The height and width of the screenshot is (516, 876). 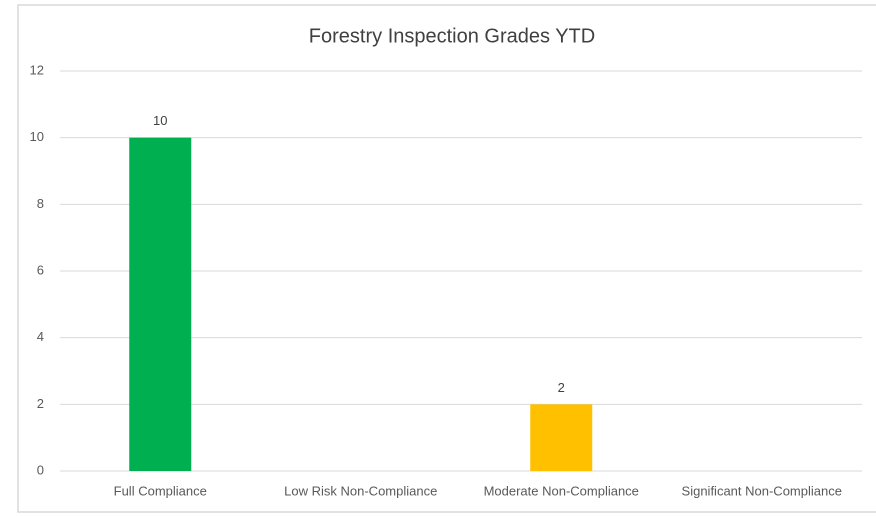 What do you see at coordinates (160, 120) in the screenshot?
I see `data-label: 10` at bounding box center [160, 120].